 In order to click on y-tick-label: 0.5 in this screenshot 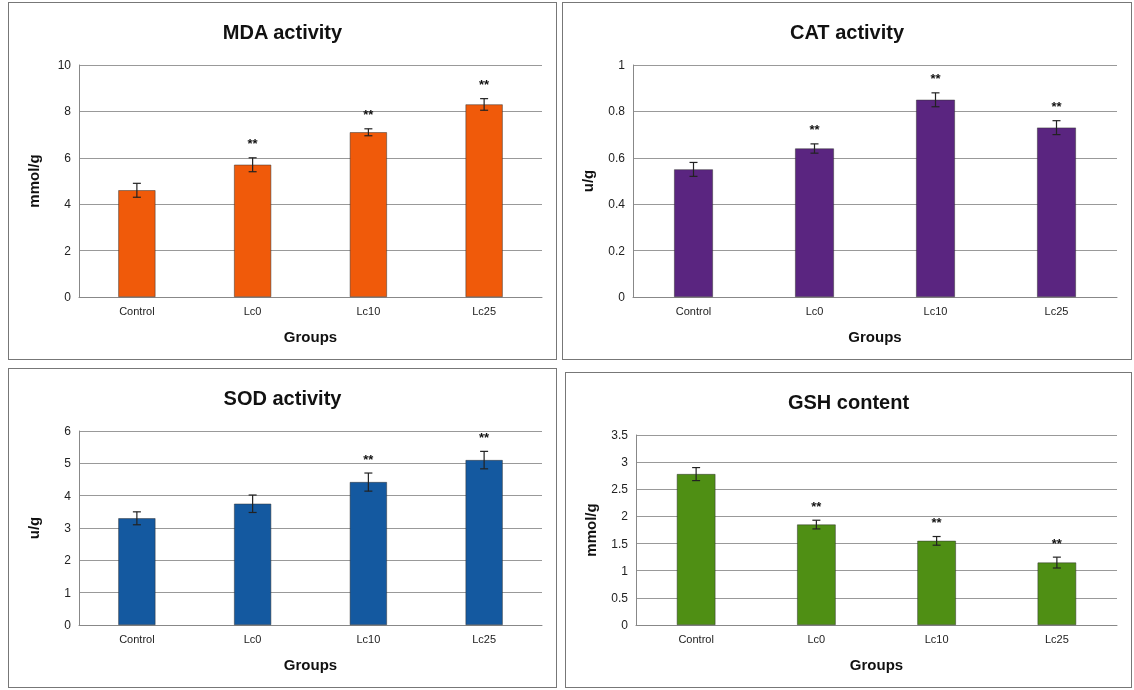, I will do `click(620, 597)`.